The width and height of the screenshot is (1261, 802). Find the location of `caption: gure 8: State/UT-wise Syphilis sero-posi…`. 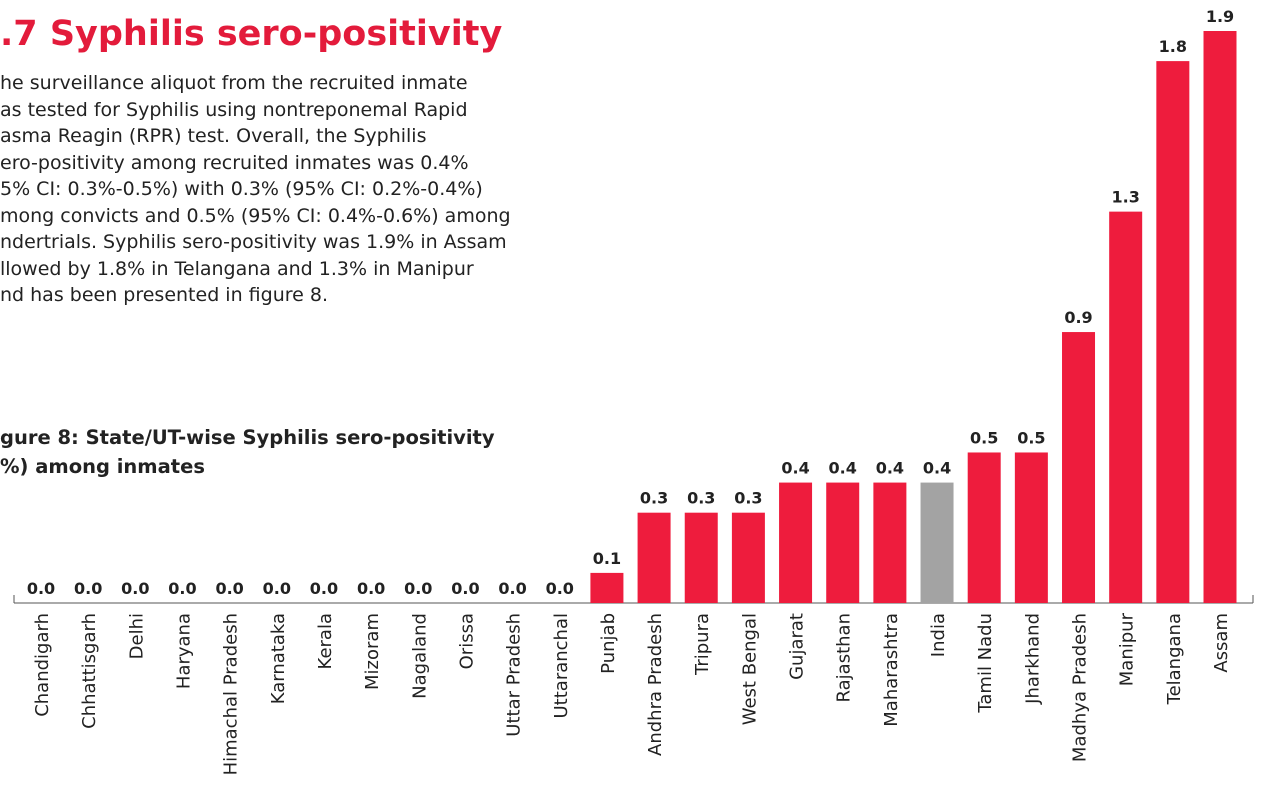

caption: gure 8: State/UT-wise Syphilis sero-posi… is located at coordinates (247, 452).